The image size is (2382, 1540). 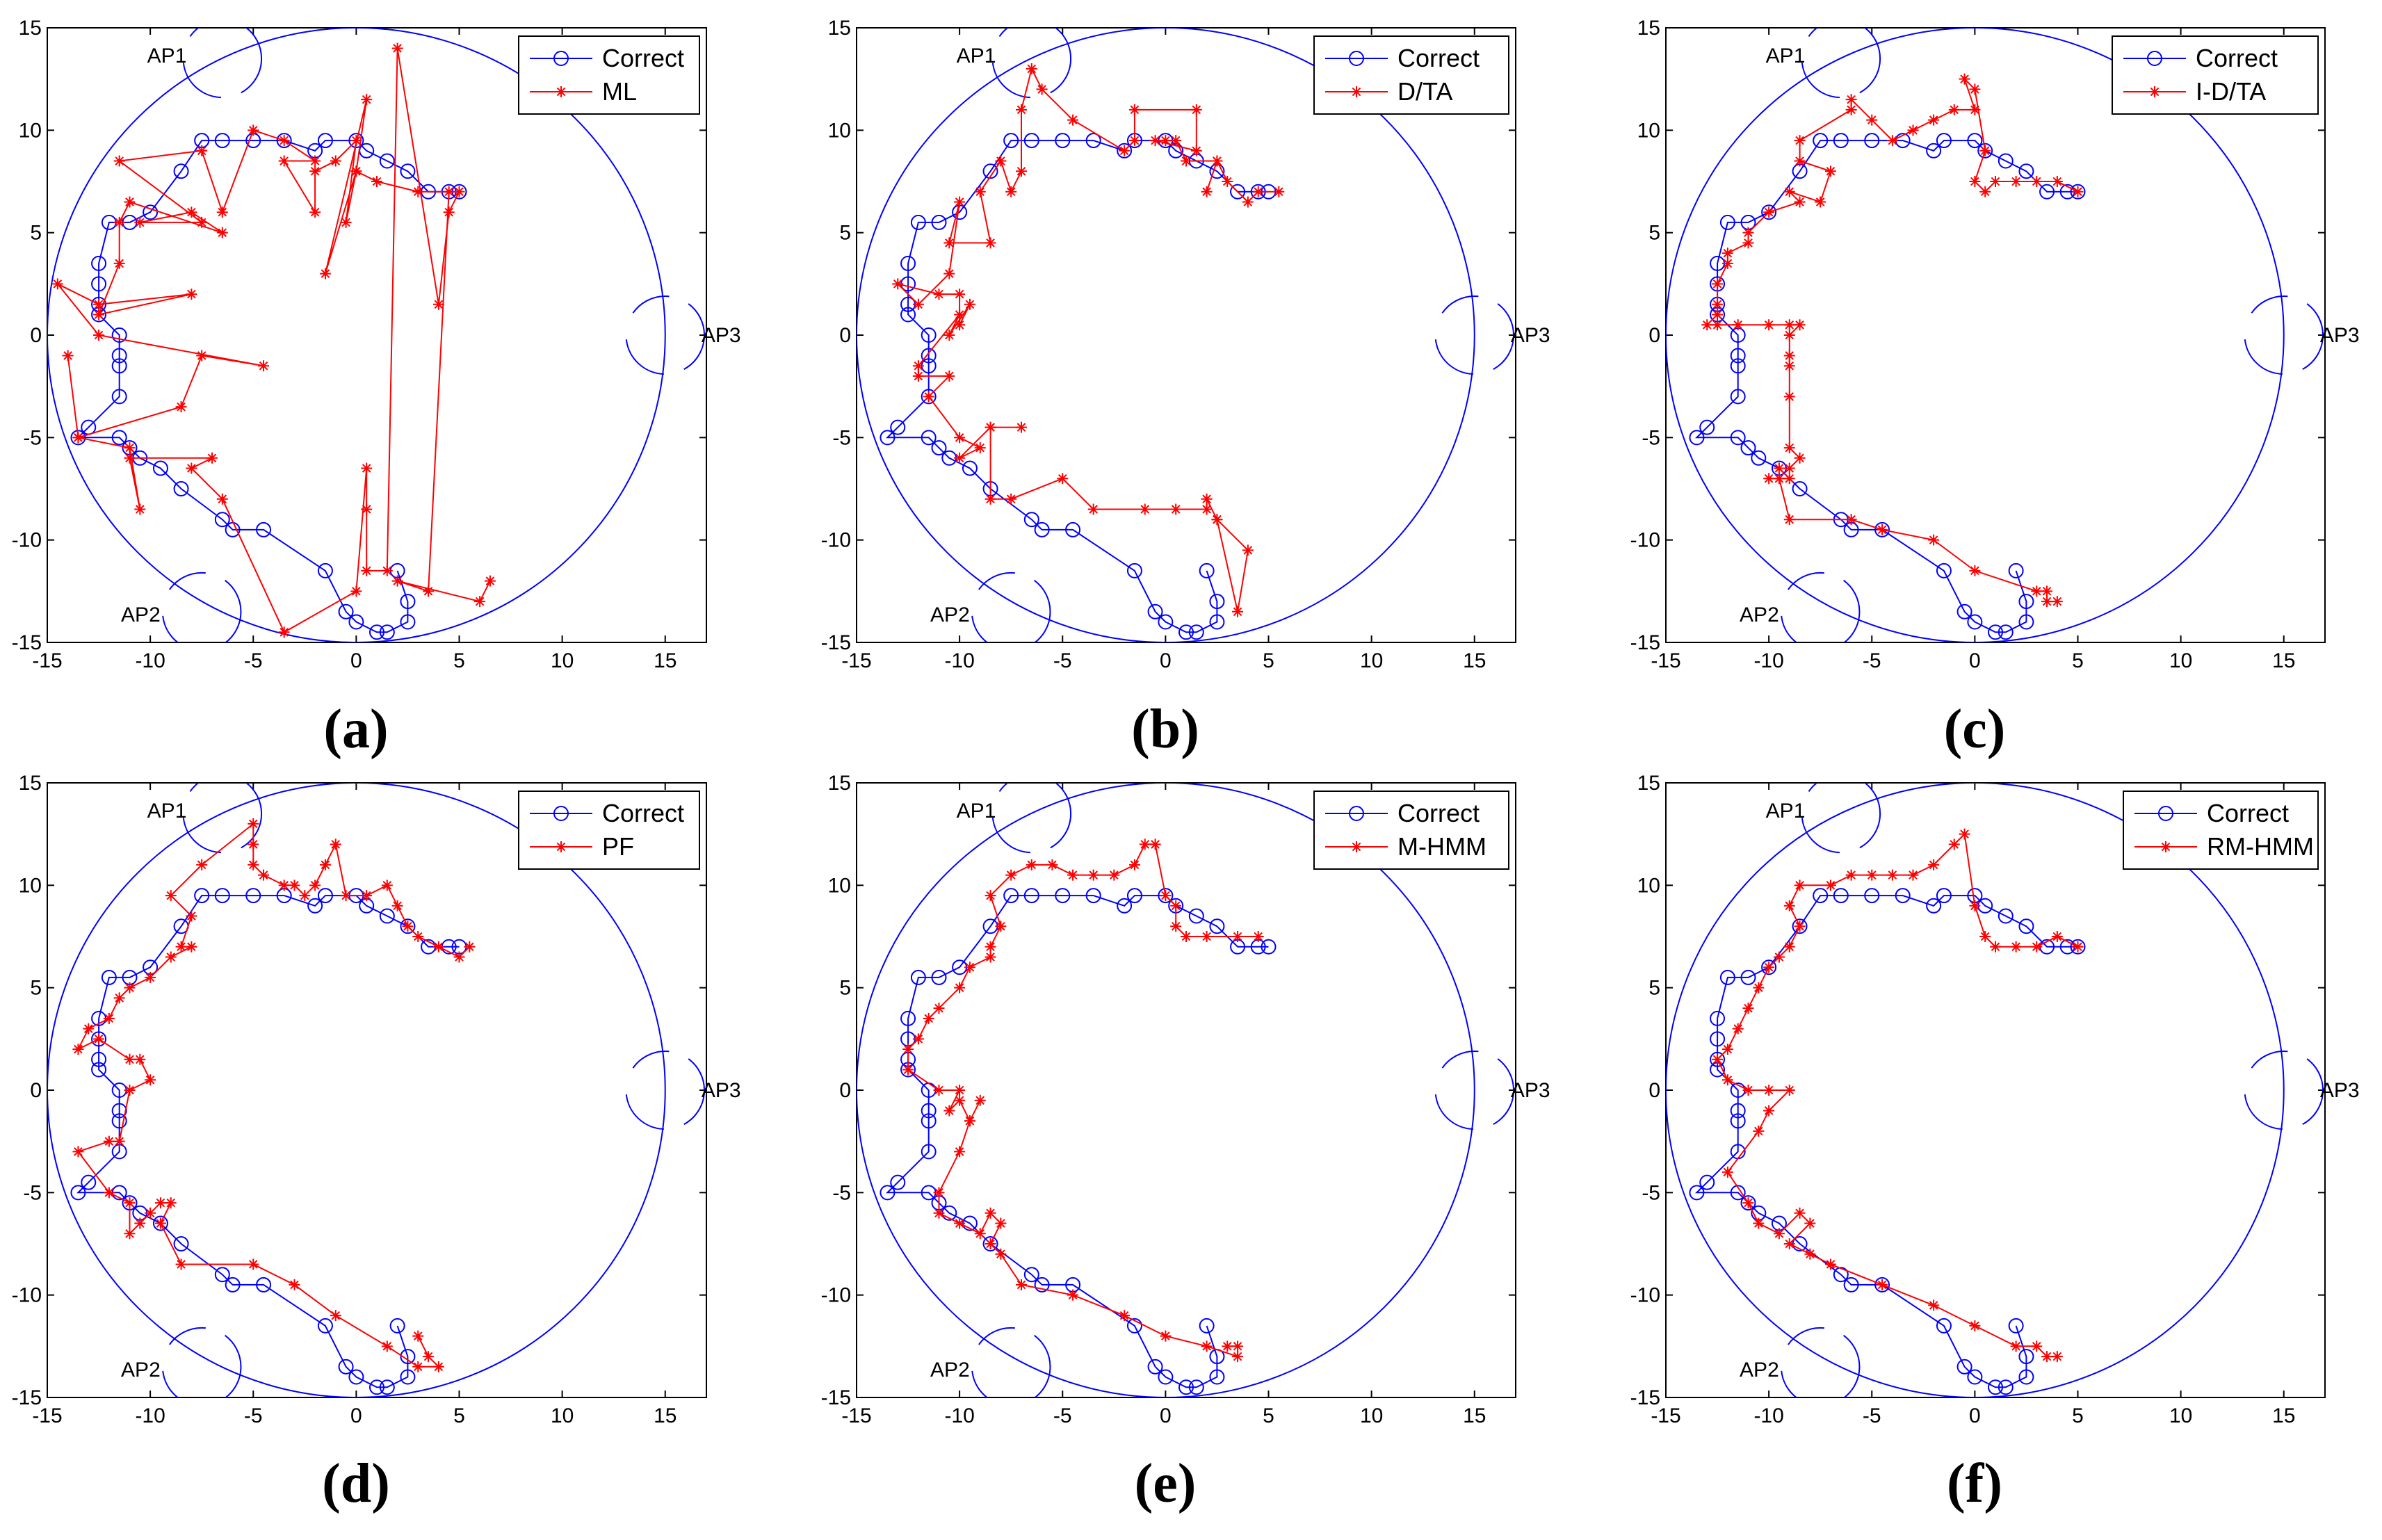 I want to click on boundary-circle, so click(x=1975, y=1090).